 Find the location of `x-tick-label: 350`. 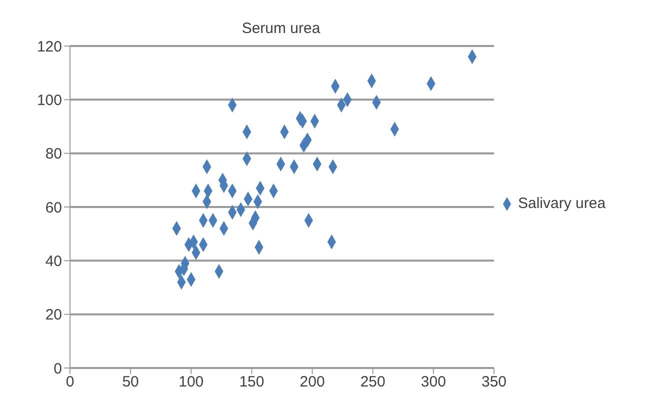

x-tick-label: 350 is located at coordinates (494, 382).